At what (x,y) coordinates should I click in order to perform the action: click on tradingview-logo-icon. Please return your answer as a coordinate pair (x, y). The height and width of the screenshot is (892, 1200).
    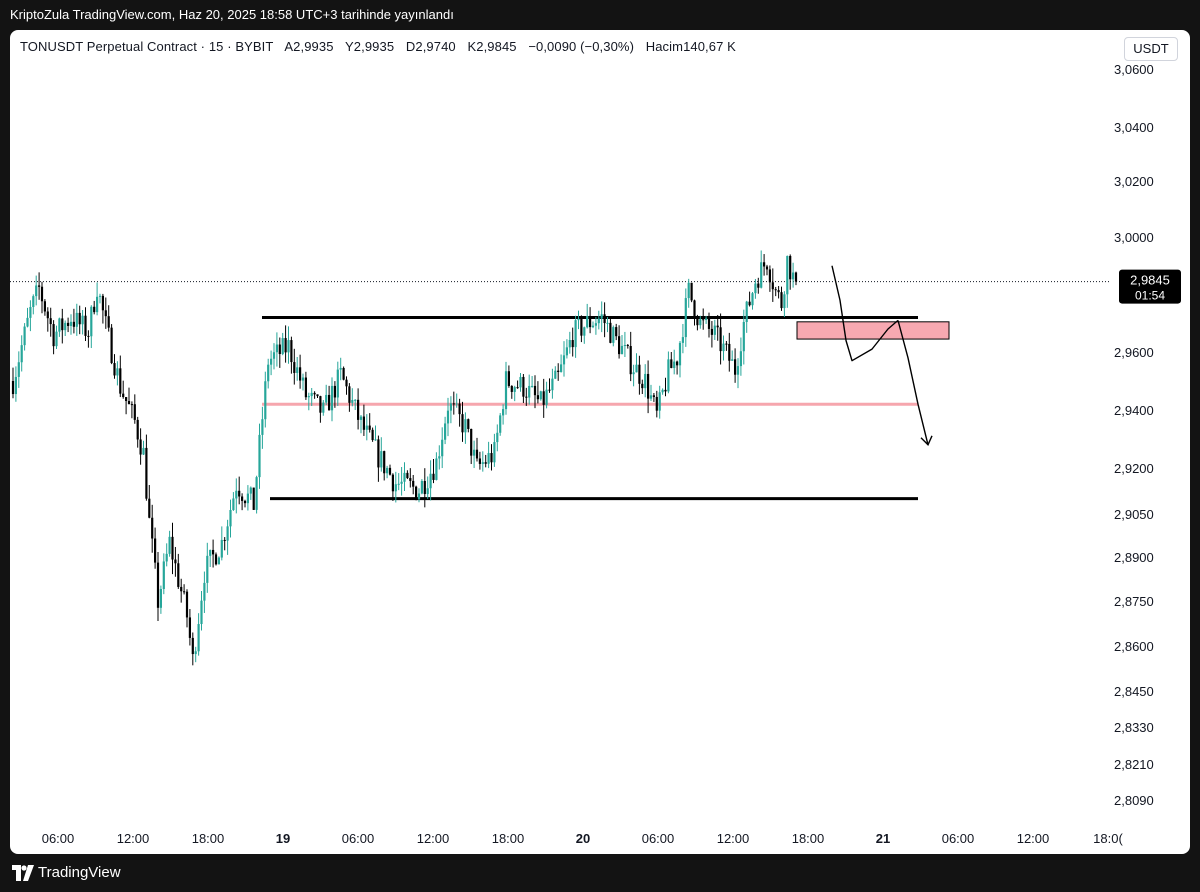
    Looking at the image, I should click on (23, 873).